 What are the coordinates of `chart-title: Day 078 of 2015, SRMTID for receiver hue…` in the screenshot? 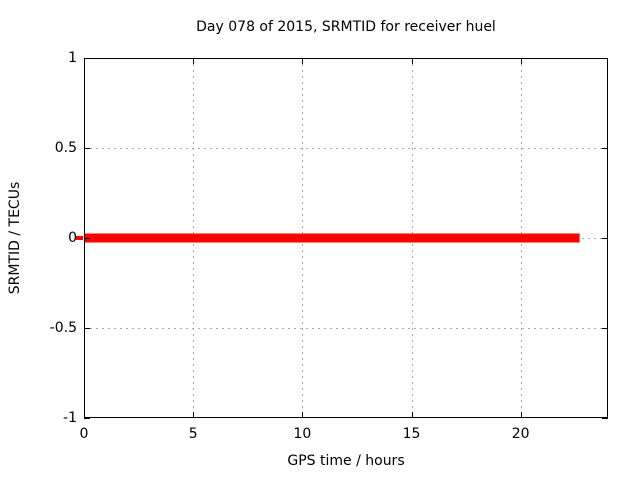 It's located at (346, 27).